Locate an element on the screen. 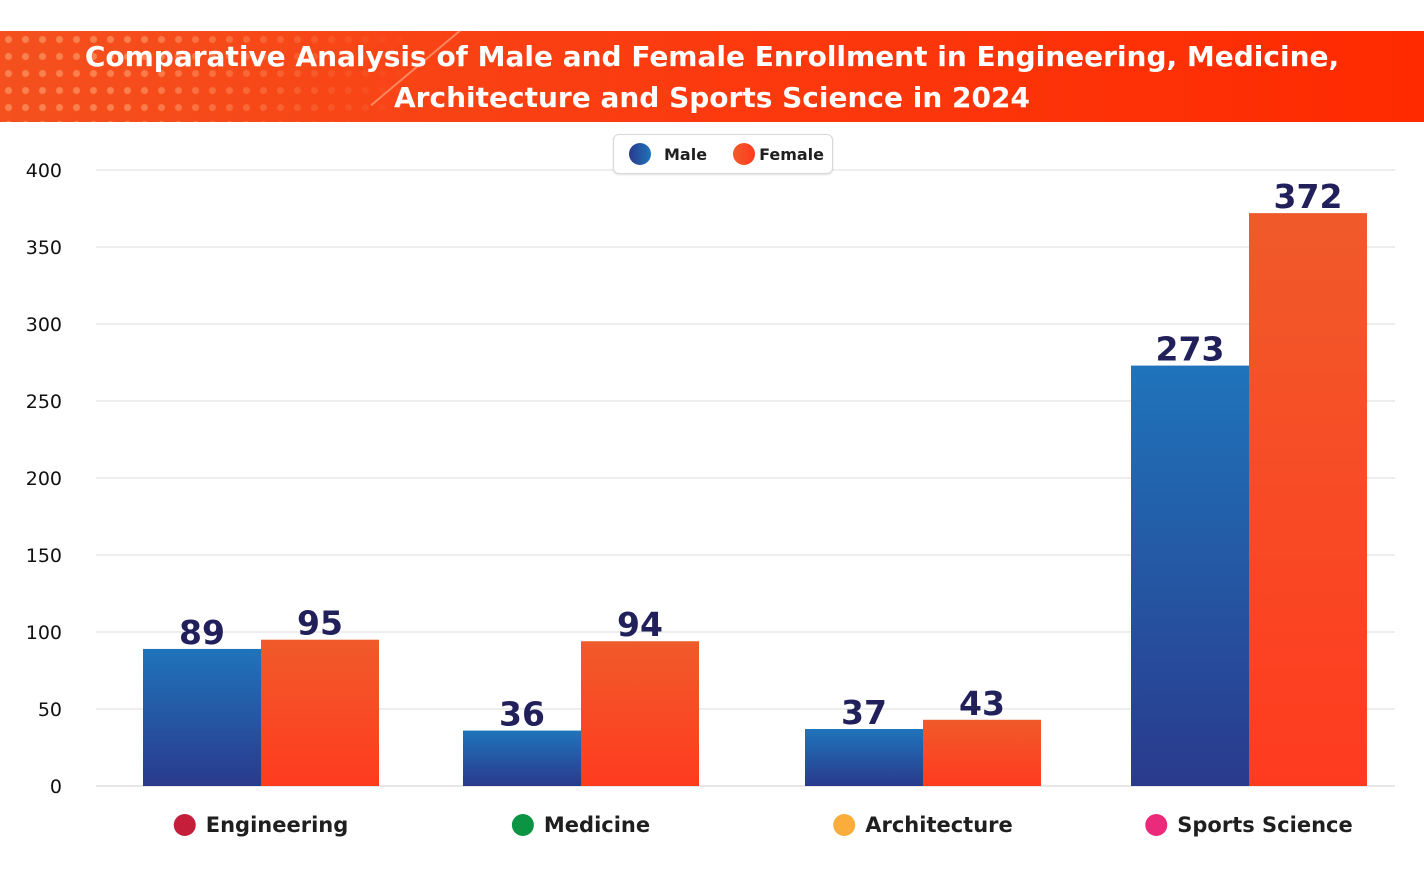 Image resolution: width=1424 pixels, height=873 pixels. legend: Male Female is located at coordinates (723, 154).